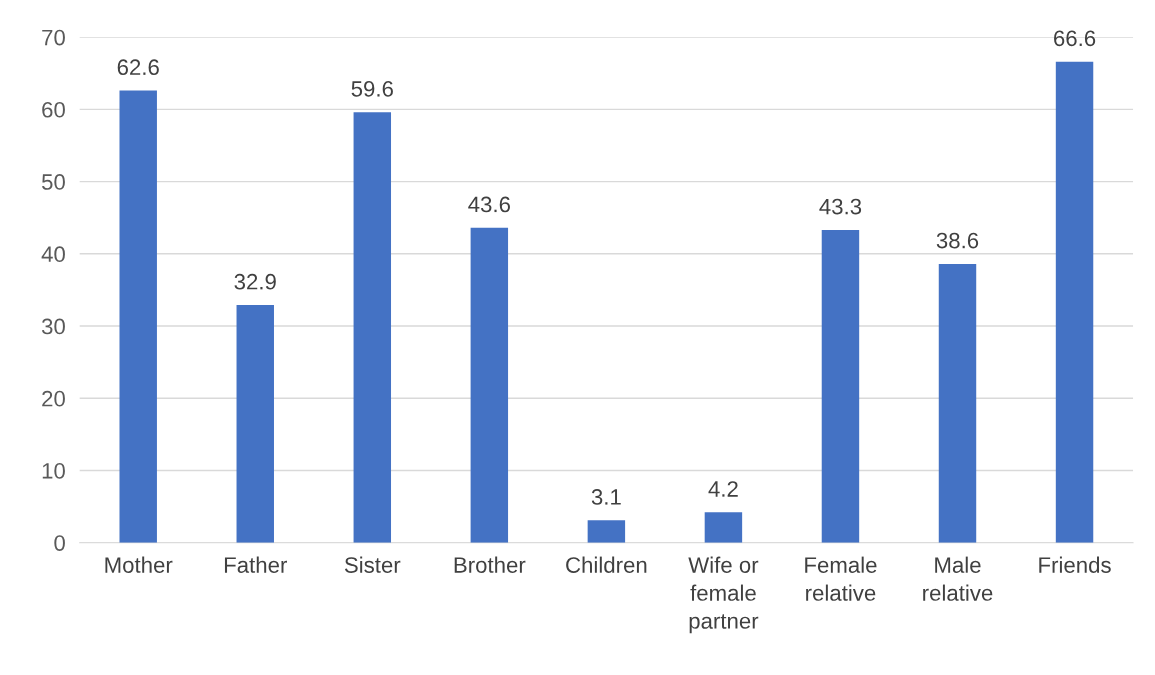  Describe the element at coordinates (841, 578) in the screenshot. I see `x-tick-label: Female relative` at that location.